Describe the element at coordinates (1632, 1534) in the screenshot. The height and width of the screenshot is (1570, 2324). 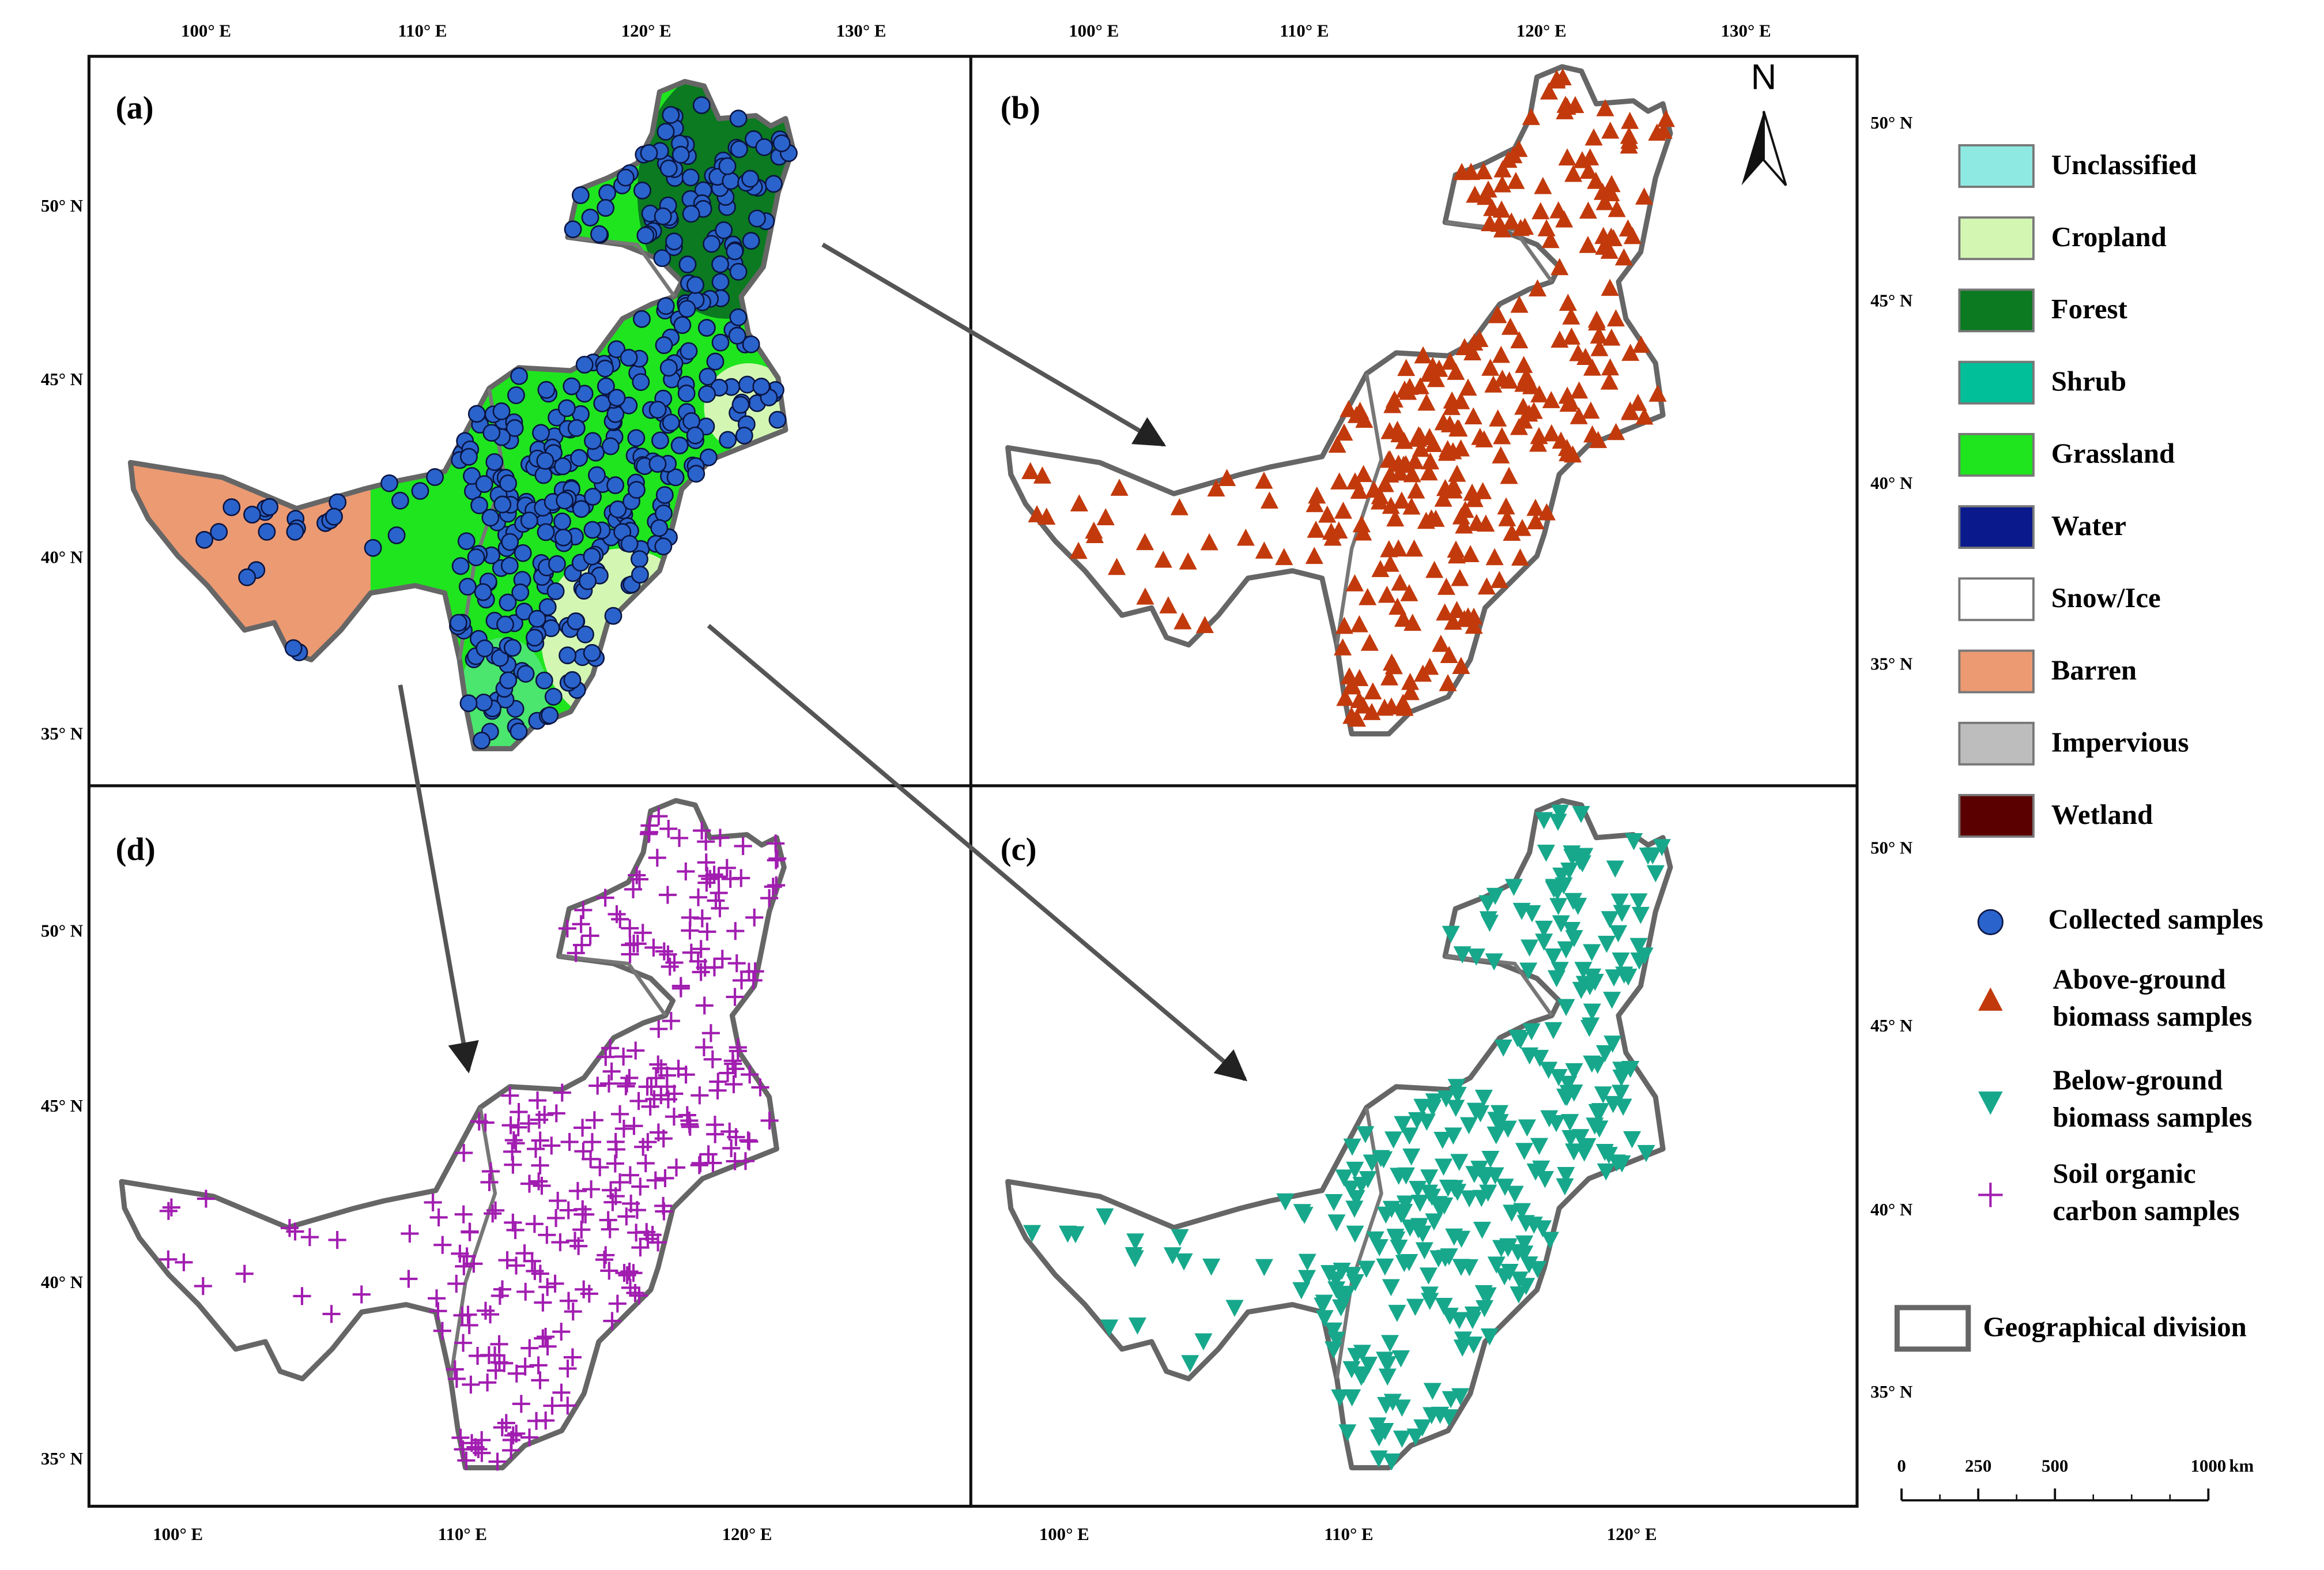
I see `longitude-label: 120° E` at that location.